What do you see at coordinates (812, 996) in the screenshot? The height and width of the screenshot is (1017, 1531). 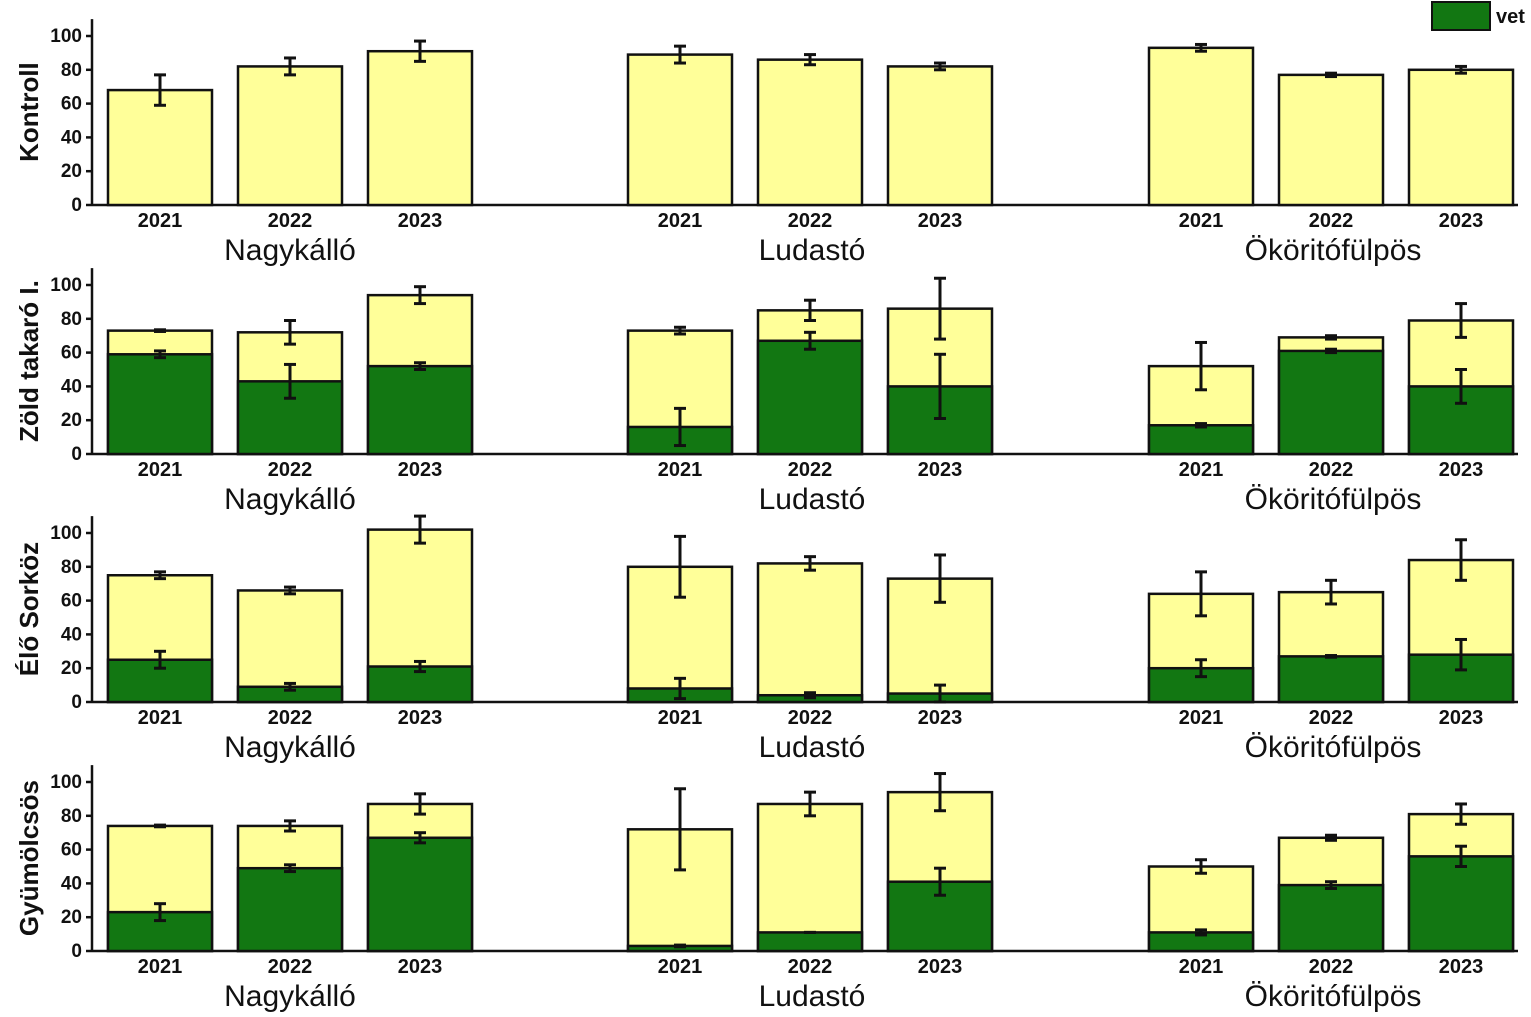 I see `site-label: Ludastó` at bounding box center [812, 996].